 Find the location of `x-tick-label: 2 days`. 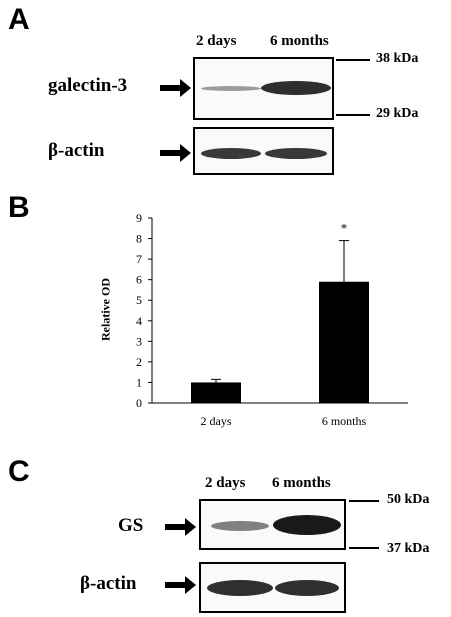

x-tick-label: 2 days is located at coordinates (216, 421).